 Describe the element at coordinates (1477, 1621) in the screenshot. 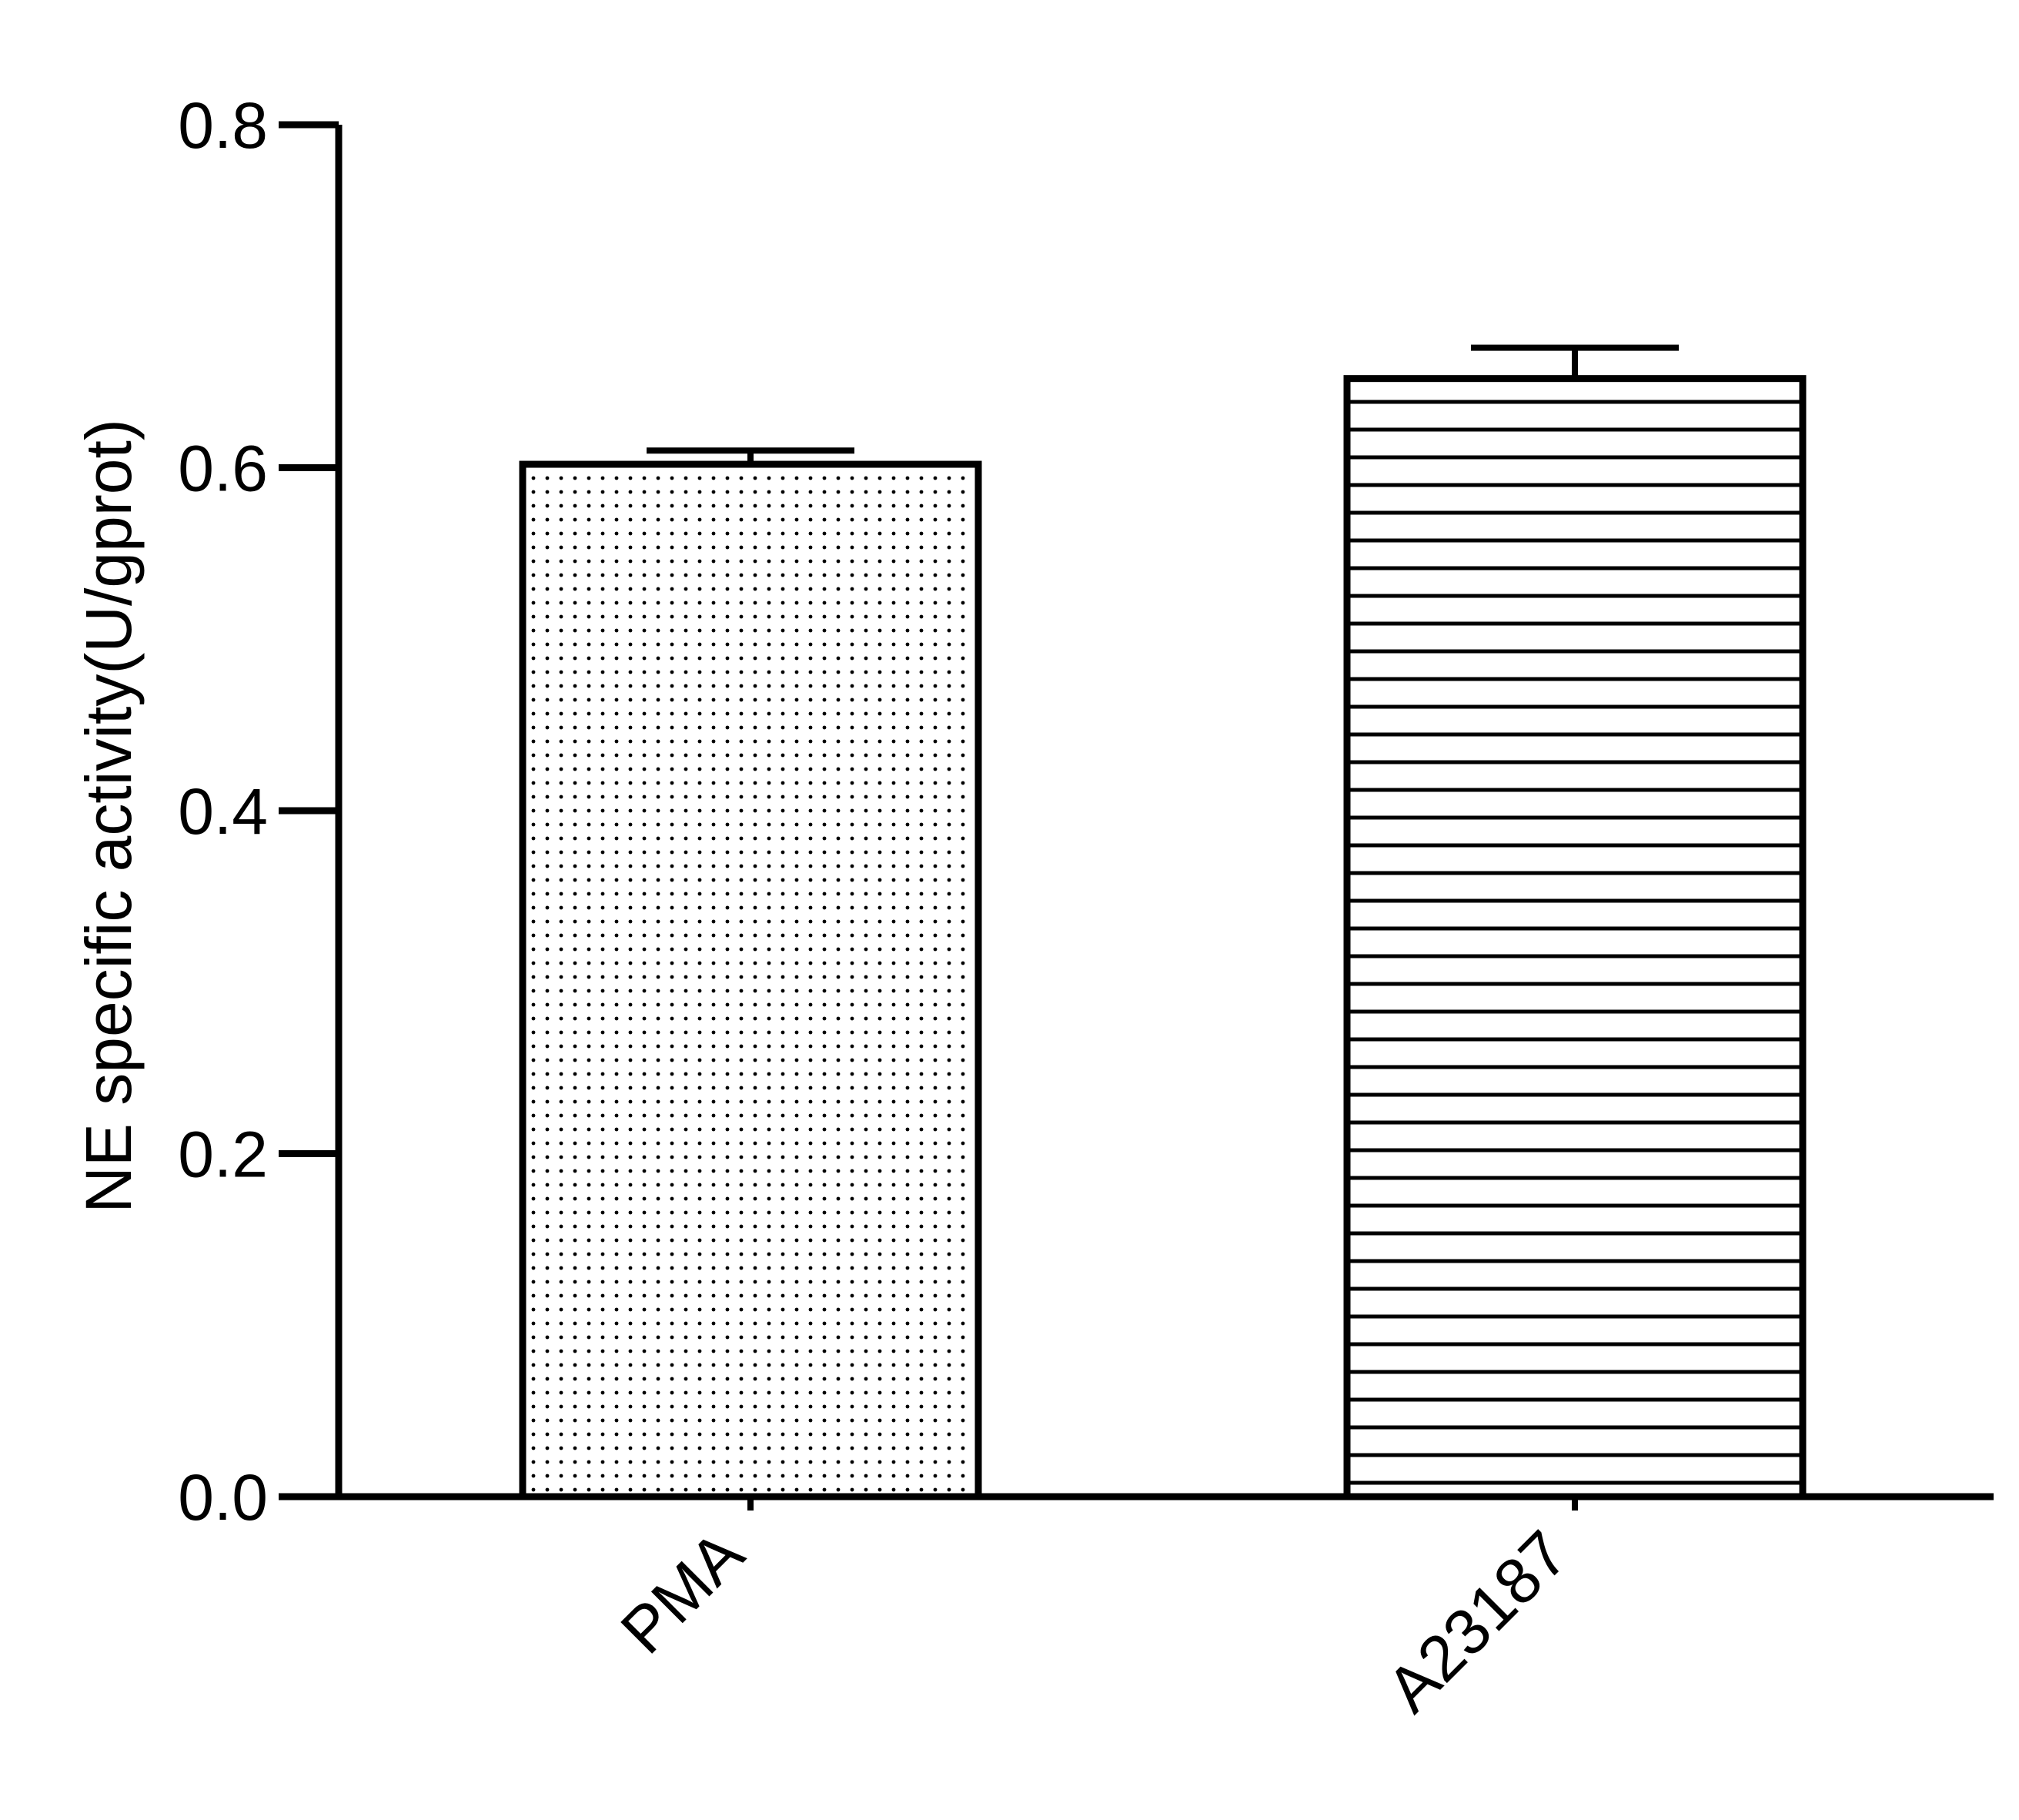

I see `x-tick-label-a23187: A23187` at that location.